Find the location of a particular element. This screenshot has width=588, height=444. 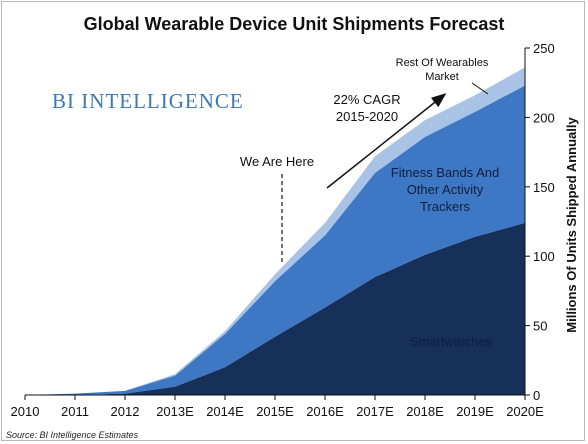

y-tick-label: 150 is located at coordinates (544, 187).